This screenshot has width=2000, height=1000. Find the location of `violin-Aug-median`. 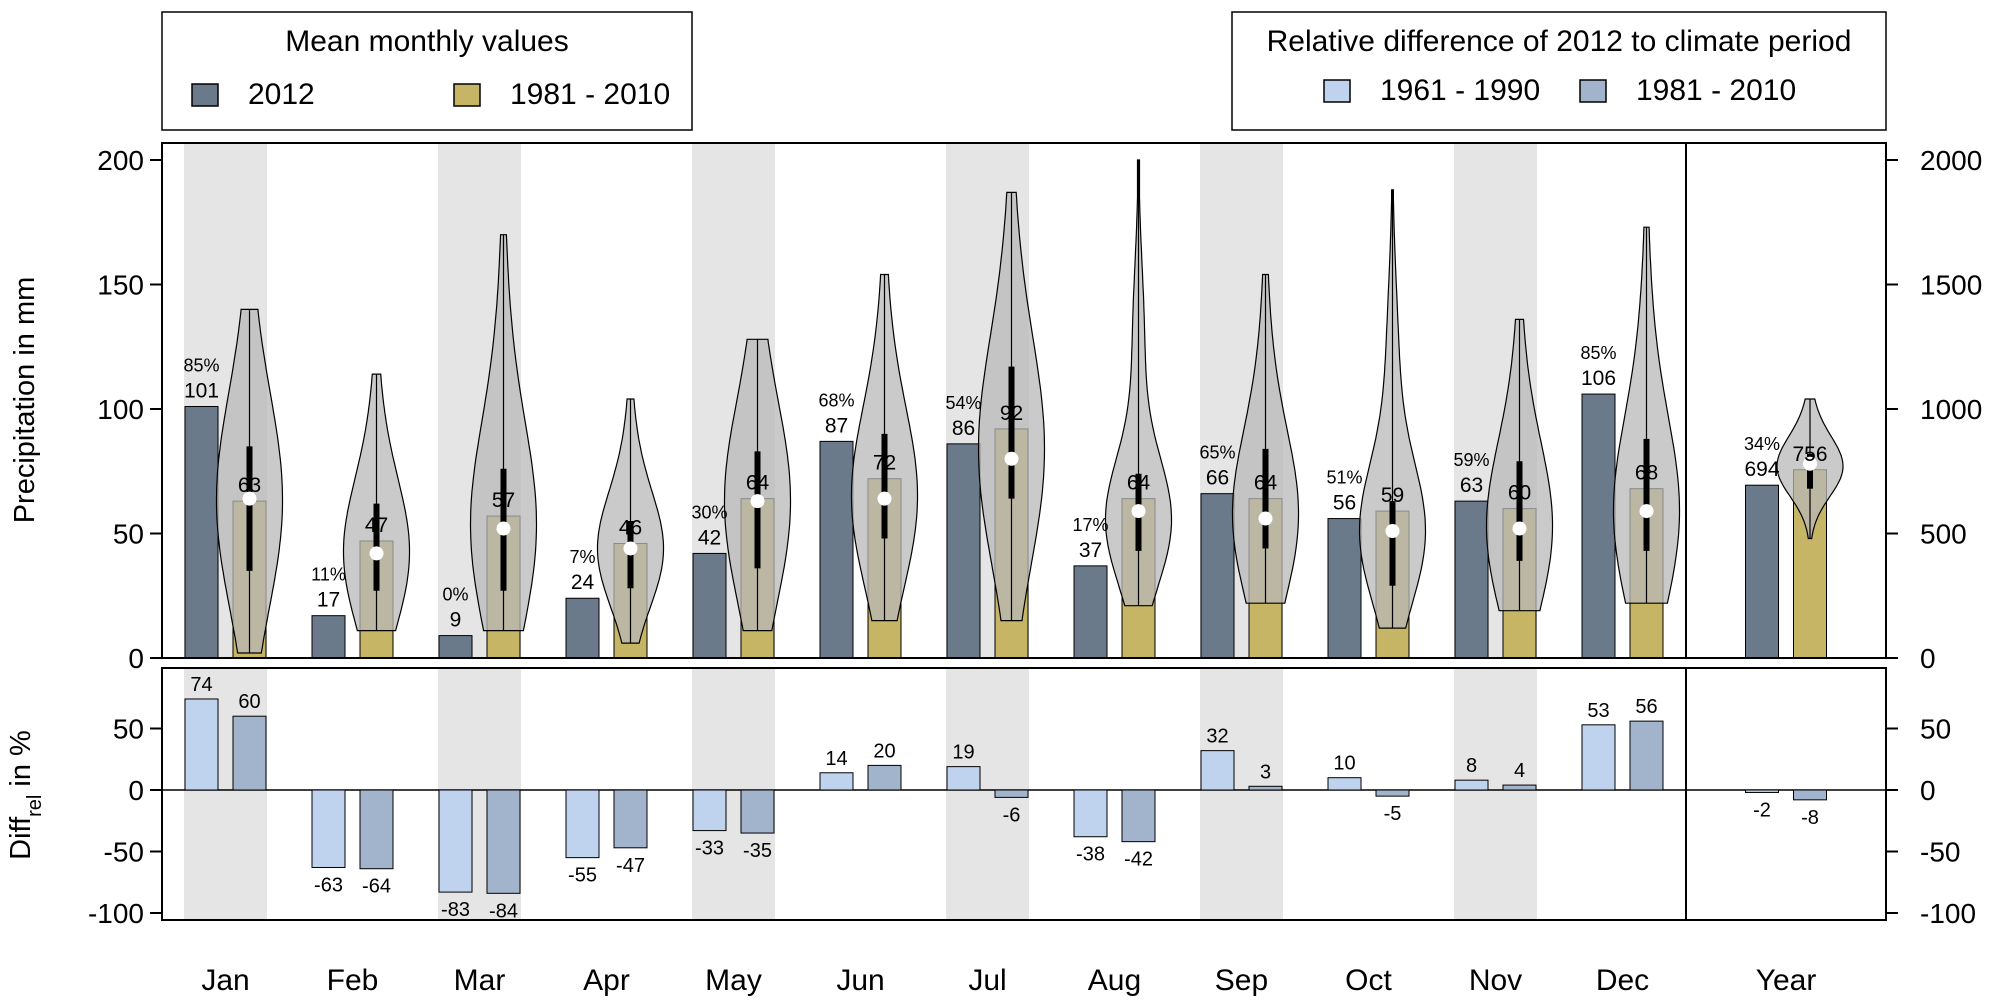

violin-Aug-median is located at coordinates (1138, 511).